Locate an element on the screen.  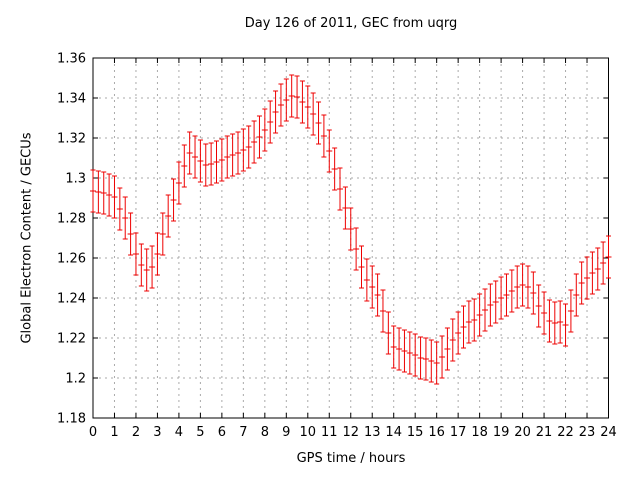
x-tick-label: 17 is located at coordinates (458, 432).